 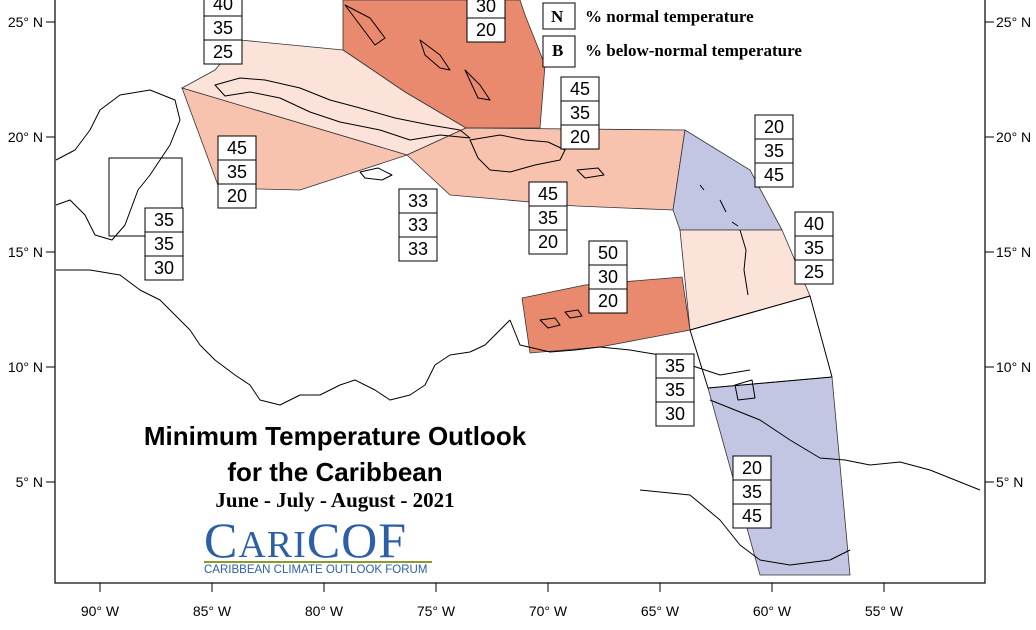 I want to click on logo-divider, so click(x=318, y=562).